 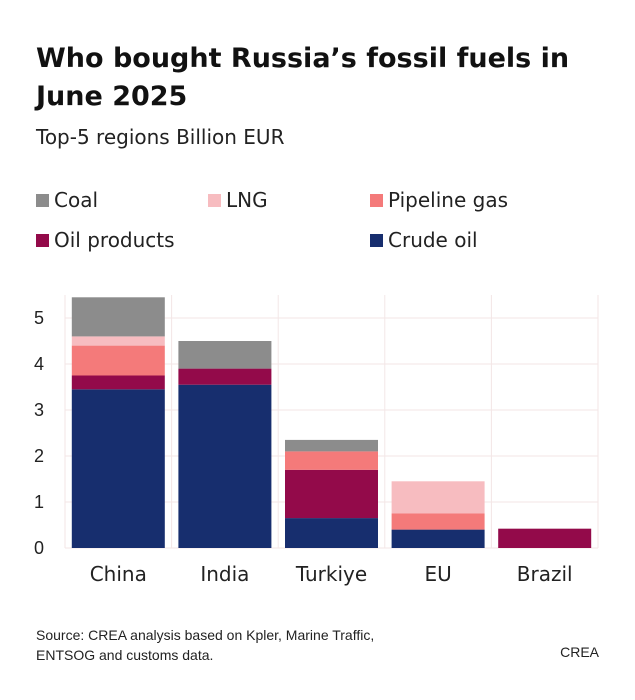 What do you see at coordinates (331, 533) in the screenshot?
I see `bar-turkiye-crude-oil` at bounding box center [331, 533].